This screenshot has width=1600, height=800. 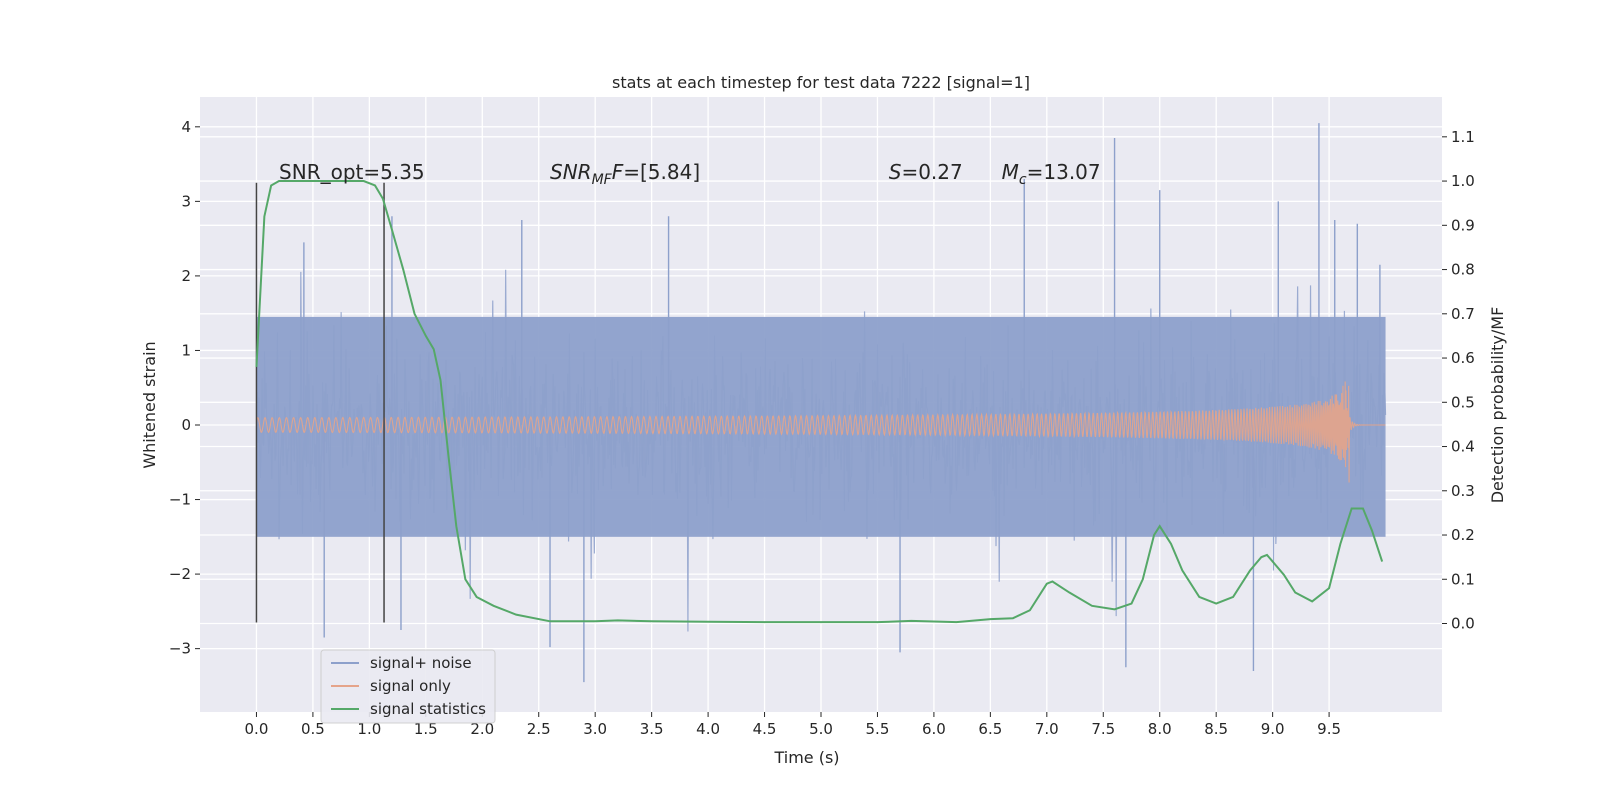 What do you see at coordinates (320, 402) in the screenshot?
I see `vertical-markers` at bounding box center [320, 402].